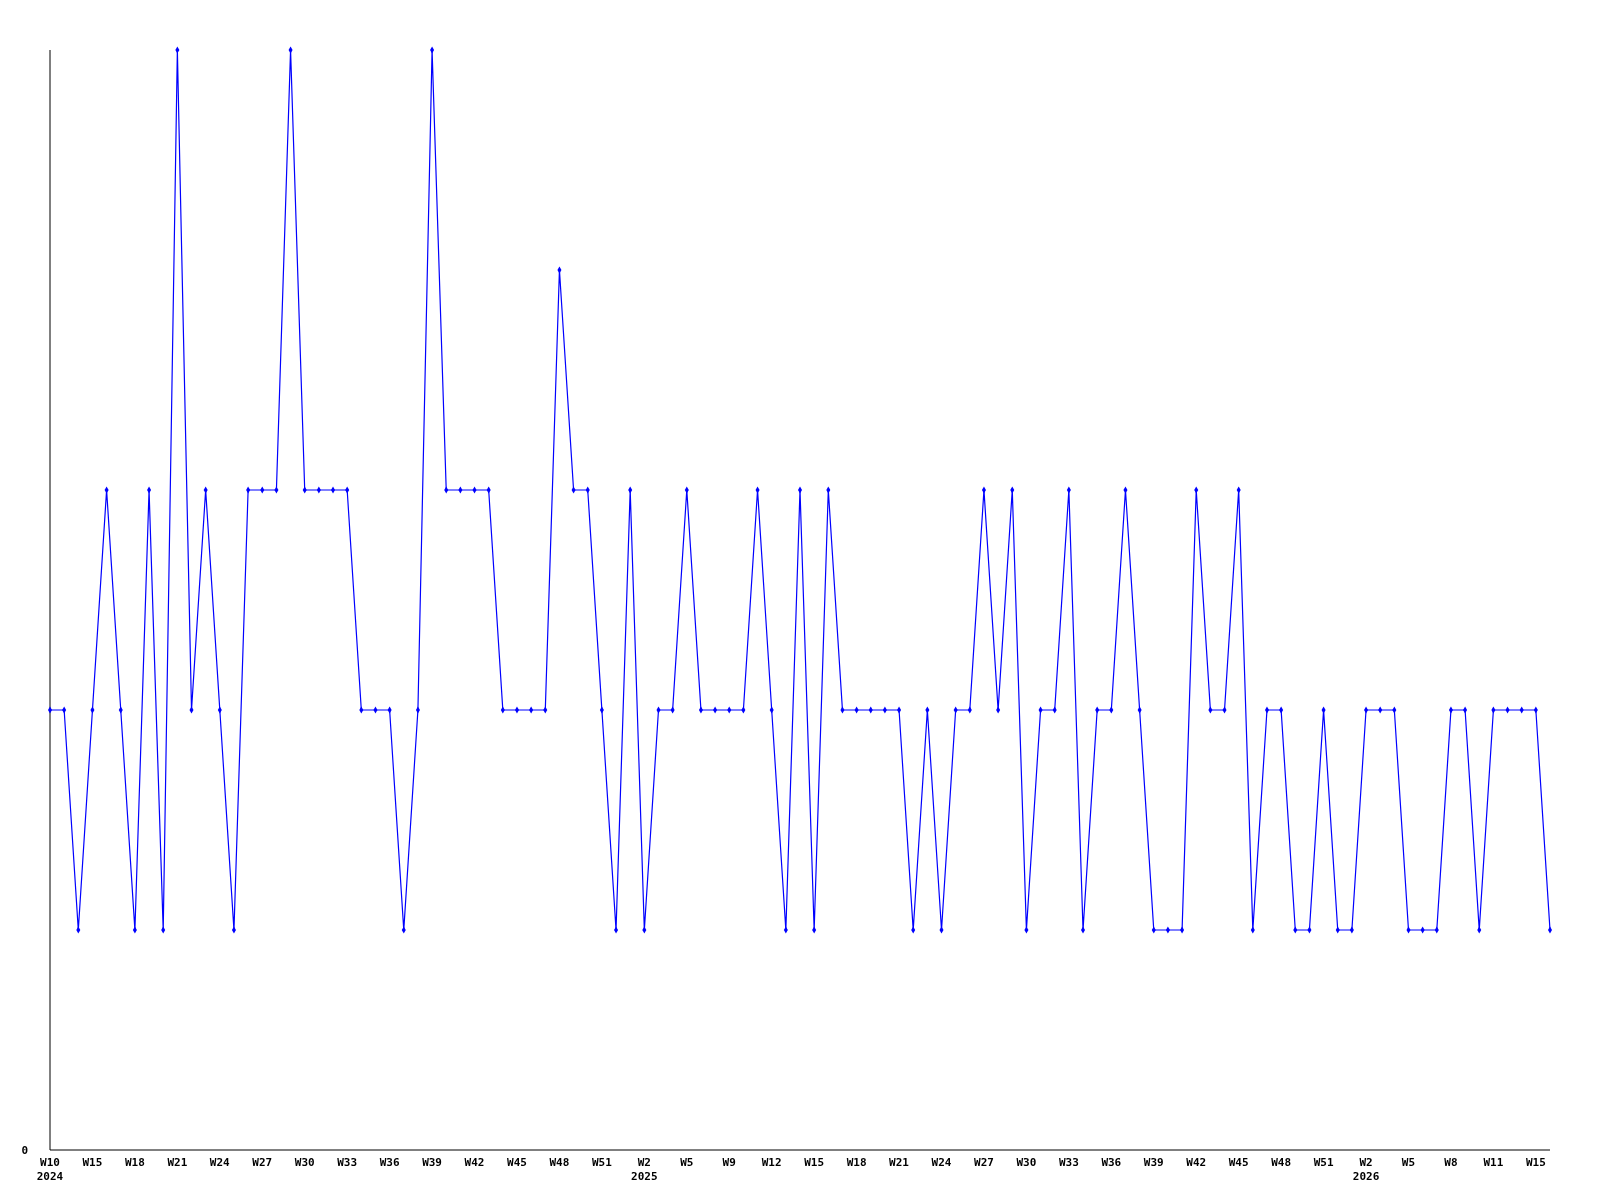 The width and height of the screenshot is (1600, 1200). What do you see at coordinates (1451, 1162) in the screenshot?
I see `x-tick-label: W8` at bounding box center [1451, 1162].